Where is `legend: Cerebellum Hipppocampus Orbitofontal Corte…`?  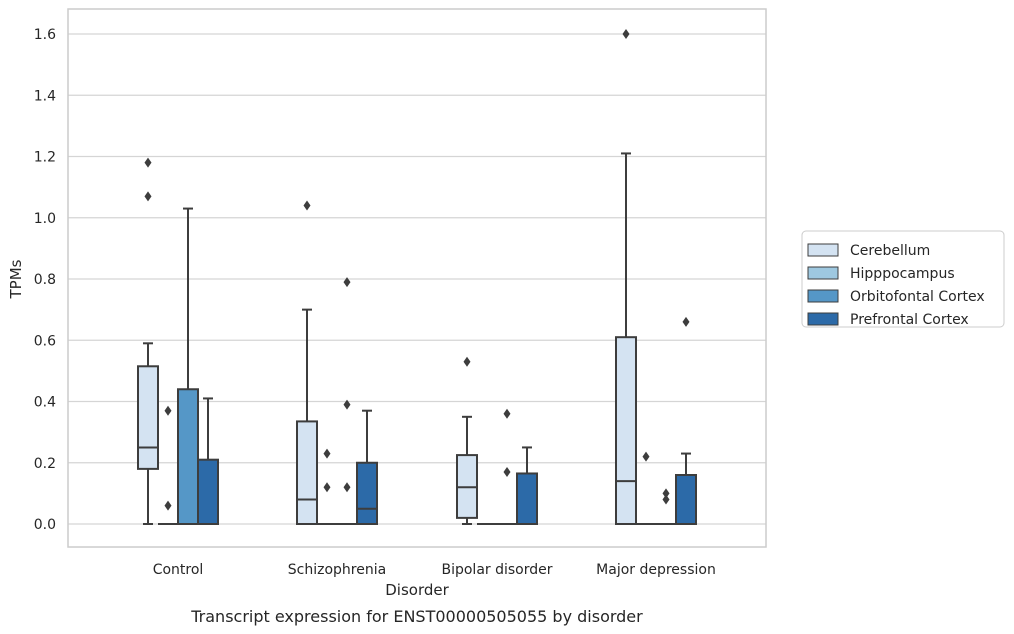
legend: Cerebellum Hipppocampus Orbitofontal Corte… is located at coordinates (903, 279).